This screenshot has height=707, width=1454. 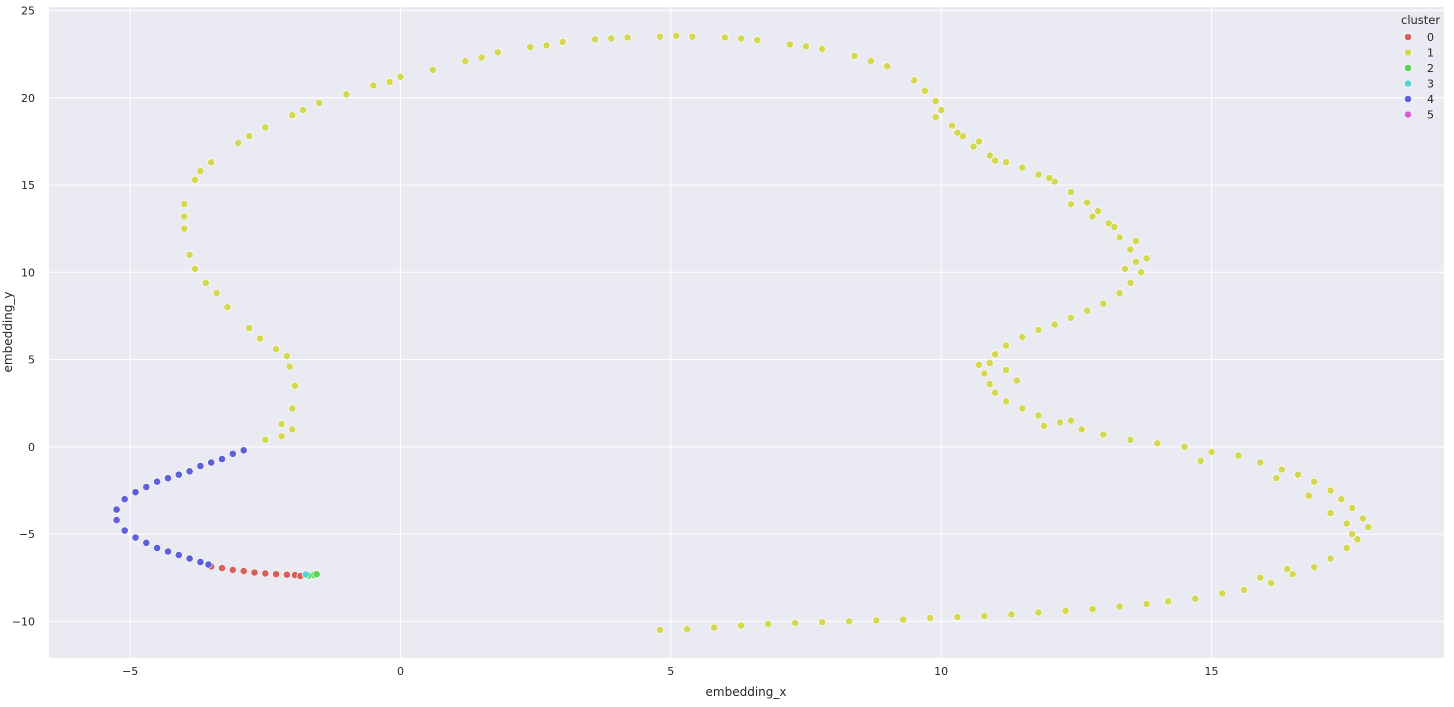 What do you see at coordinates (1430, 53) in the screenshot?
I see `legend-label-1: 1` at bounding box center [1430, 53].